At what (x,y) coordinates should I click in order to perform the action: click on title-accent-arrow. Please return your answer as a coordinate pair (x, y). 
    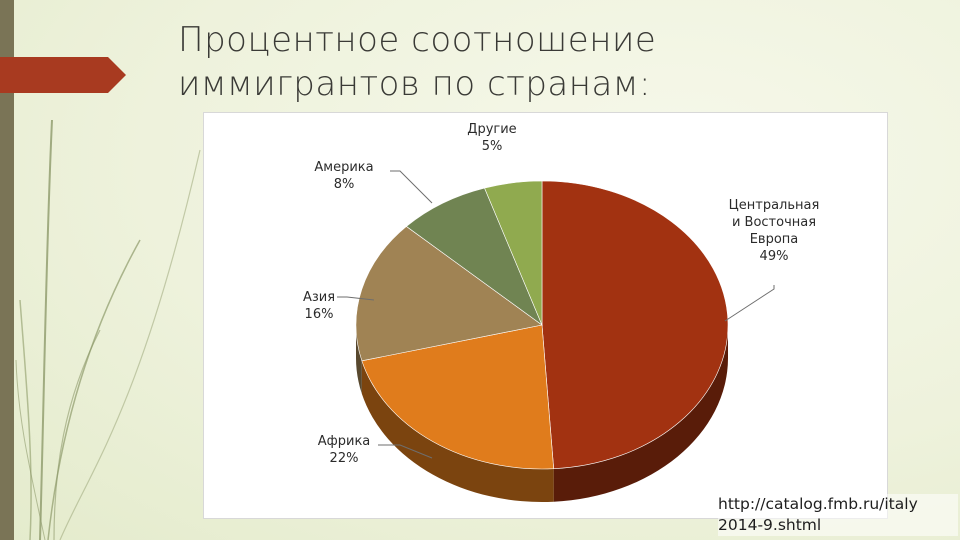
    Looking at the image, I should click on (63, 75).